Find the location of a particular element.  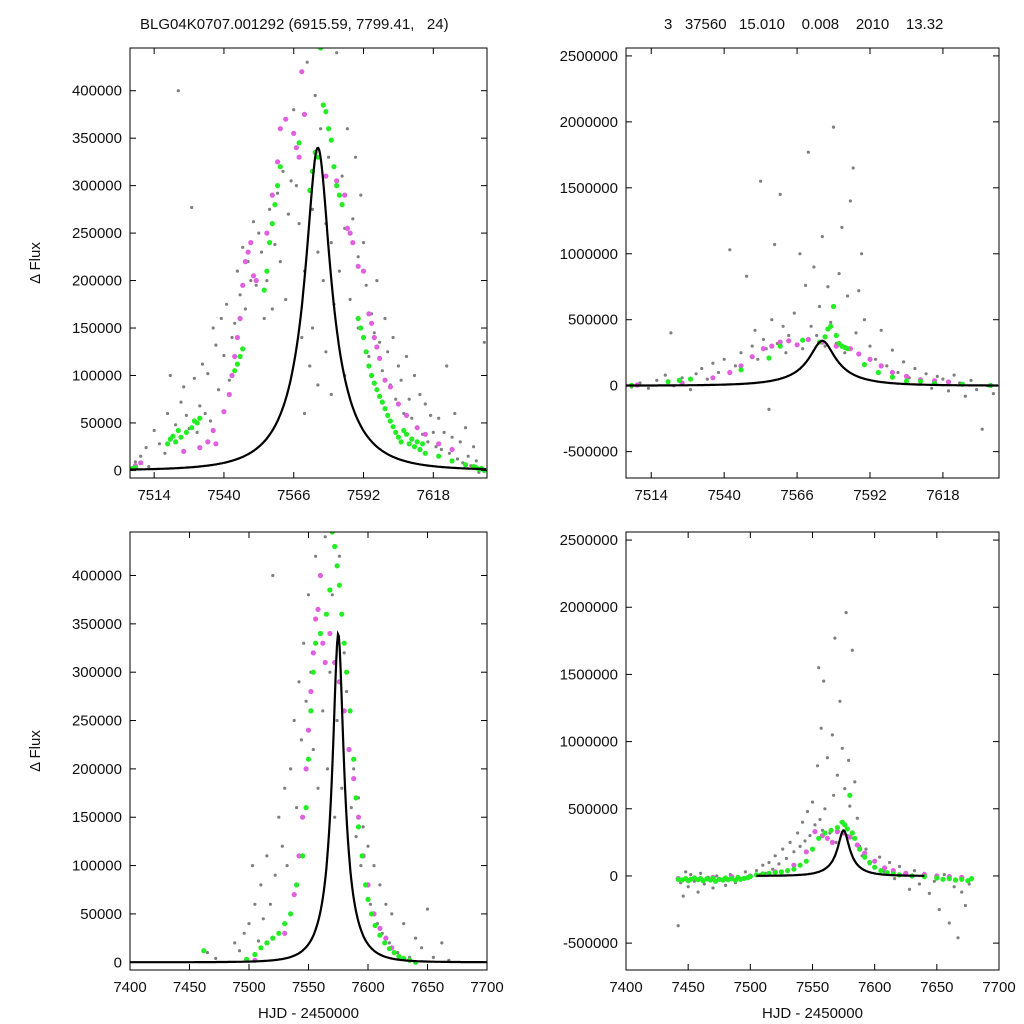

y-tick-label: 250000 is located at coordinates (97, 721).